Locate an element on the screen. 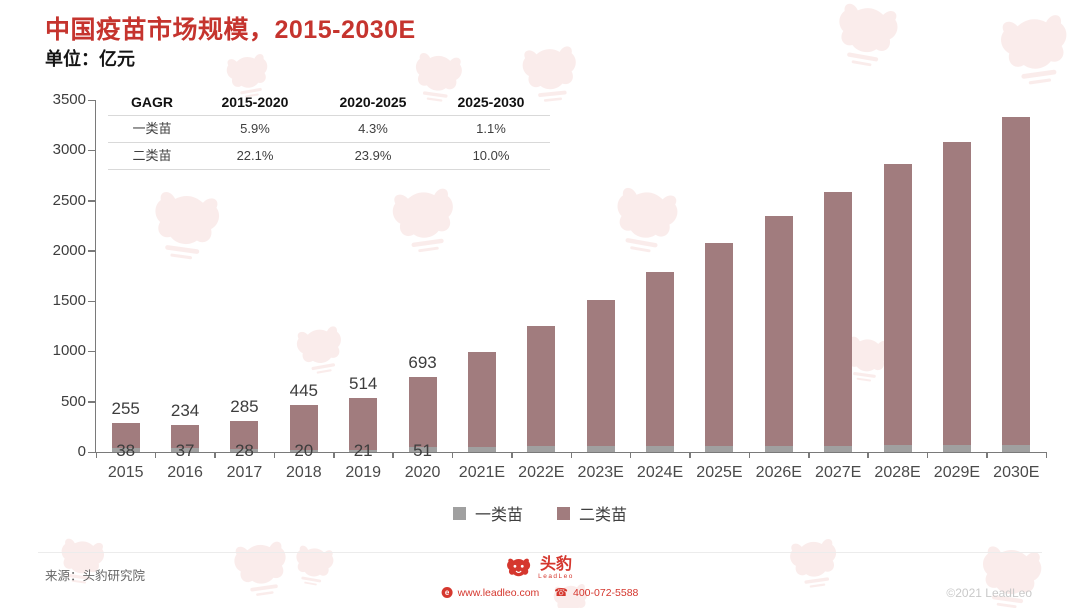  brand-name: 头豹 is located at coordinates (555, 564).